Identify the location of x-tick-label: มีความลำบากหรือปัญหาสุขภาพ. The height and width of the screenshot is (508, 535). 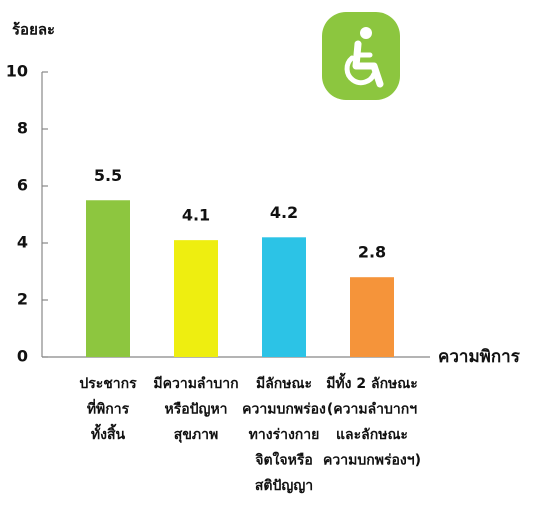
(195, 409).